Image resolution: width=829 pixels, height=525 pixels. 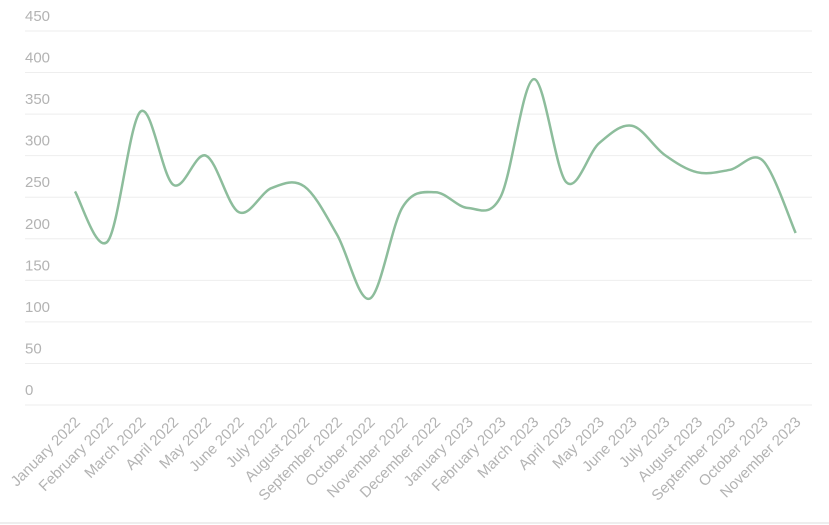 I want to click on y-tick-label: 100, so click(x=37, y=307).